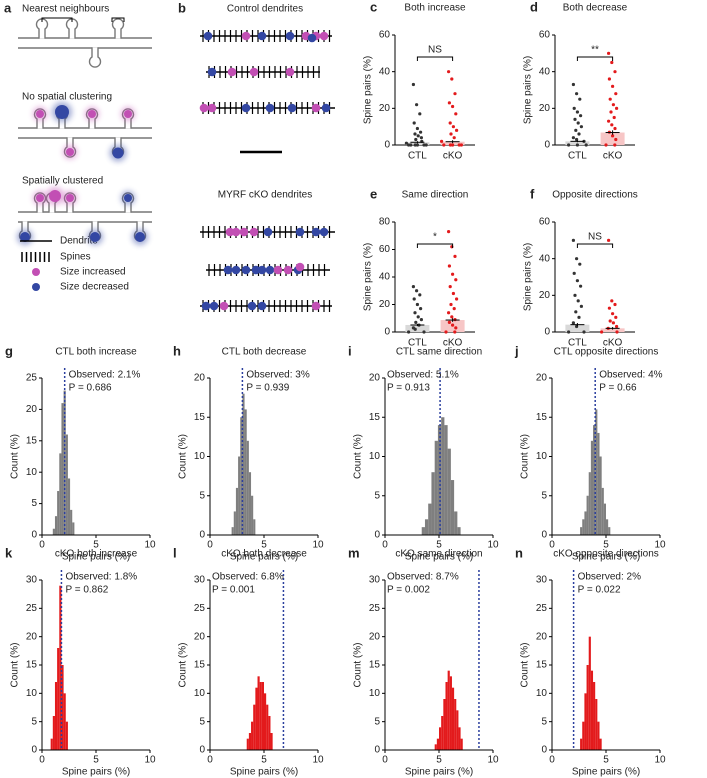 The height and width of the screenshot is (778, 707). I want to click on x-tick-label: 5, so click(439, 545).